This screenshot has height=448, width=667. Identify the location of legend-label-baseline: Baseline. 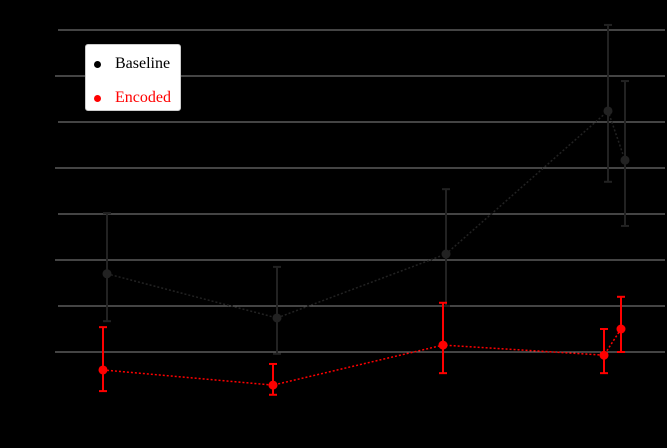
(143, 63).